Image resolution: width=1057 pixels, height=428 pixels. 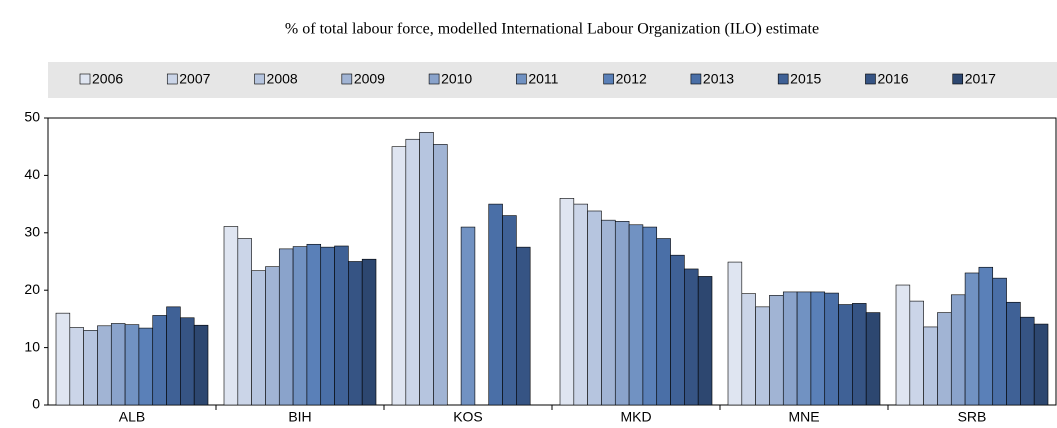 I want to click on y-tick-label: 30, so click(x=32, y=232).